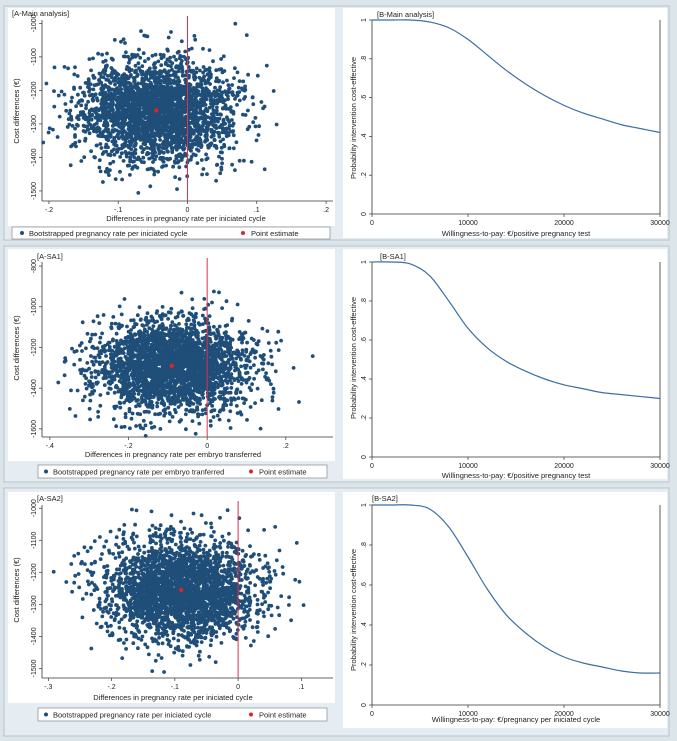 Image resolution: width=677 pixels, height=741 pixels. Describe the element at coordinates (243, 233) in the screenshot. I see `legend-a-main-est-marker` at that location.